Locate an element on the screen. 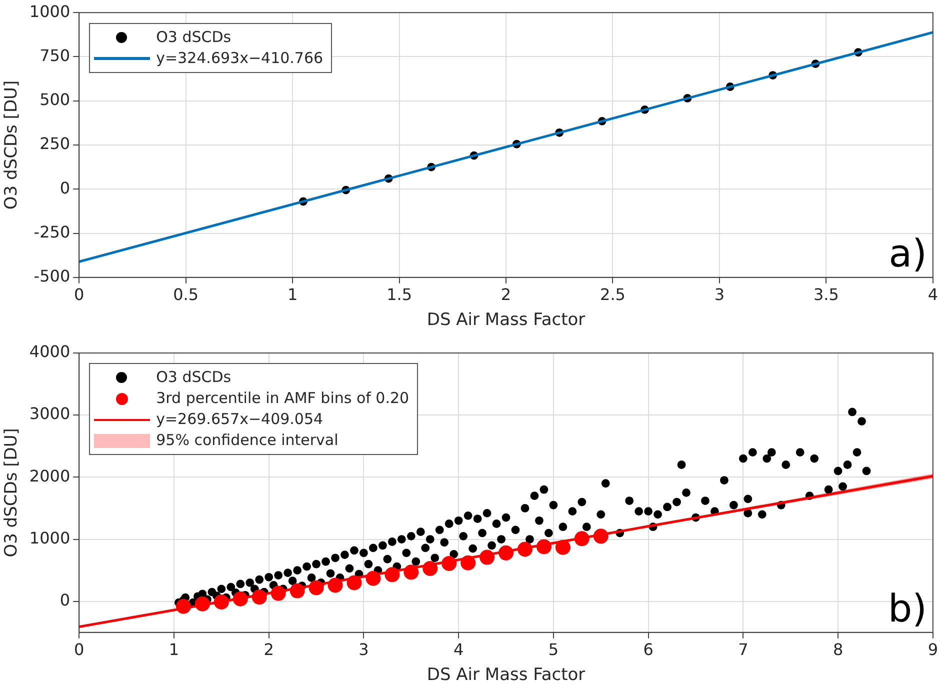 Image resolution: width=941 pixels, height=690 pixels. y-tick-label: 2000 is located at coordinates (49, 476).